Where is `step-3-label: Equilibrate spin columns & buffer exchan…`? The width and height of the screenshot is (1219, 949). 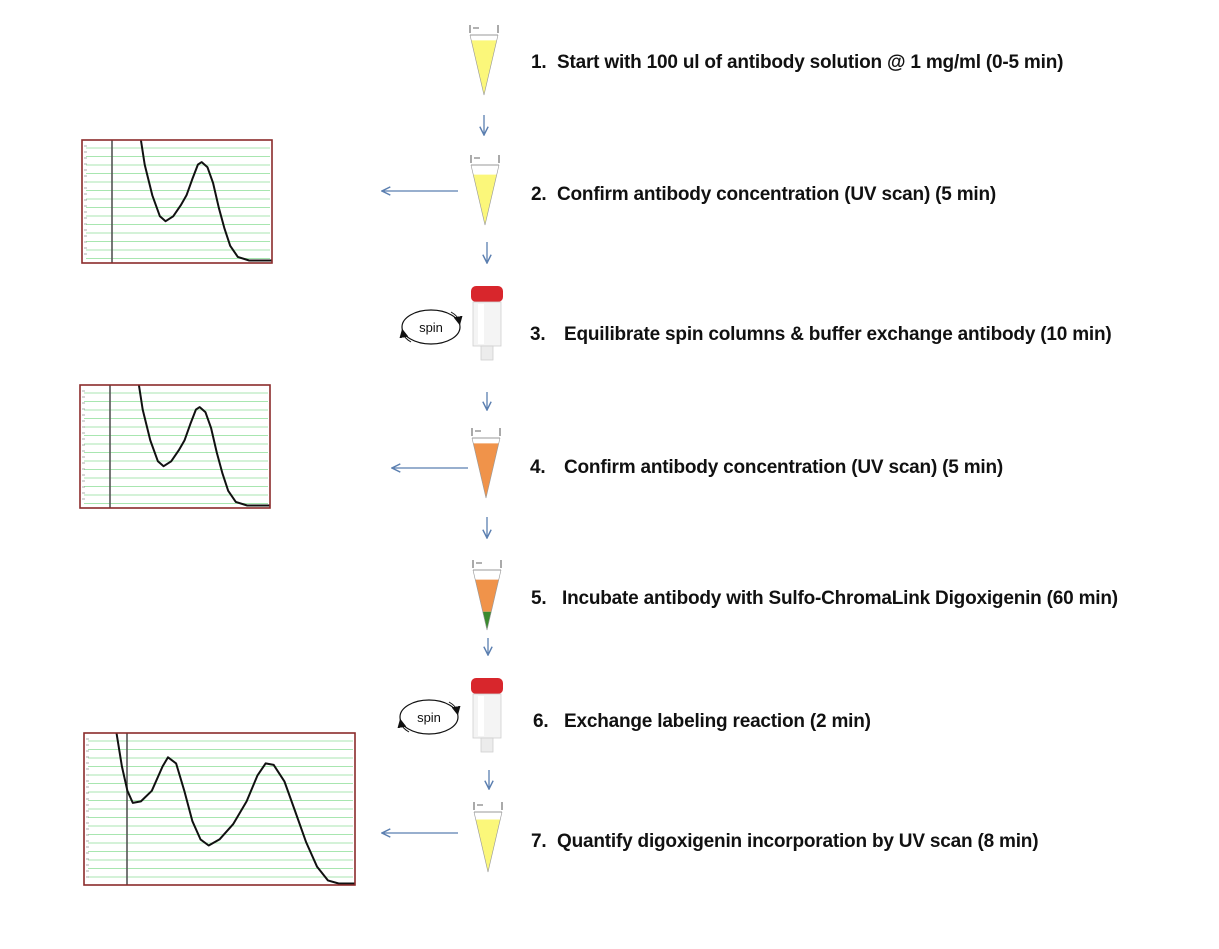
step-3-label: Equilibrate spin columns & buffer exchan… is located at coordinates (838, 334).